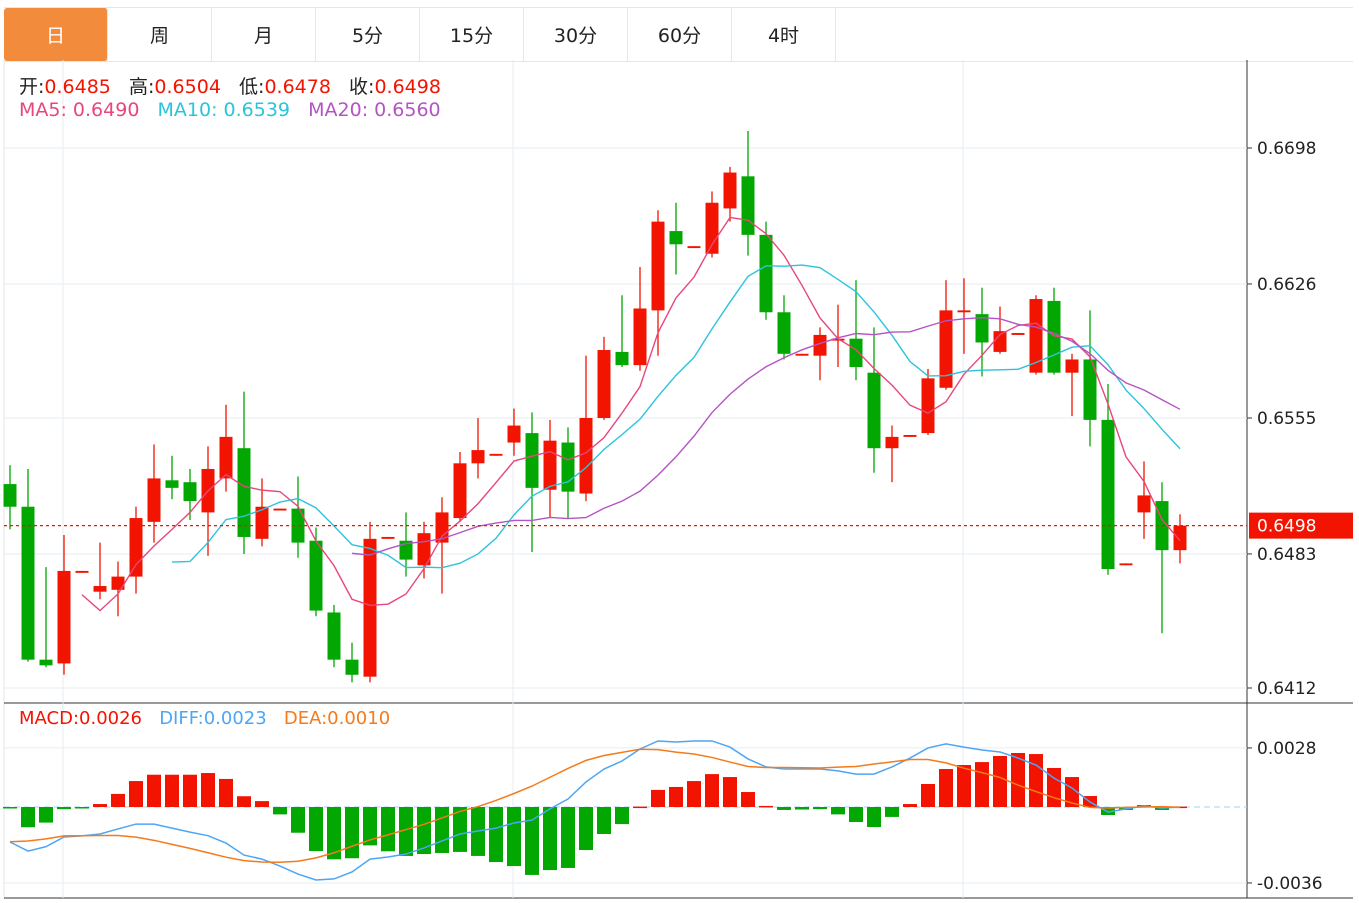  What do you see at coordinates (187, 87) in the screenshot?
I see `high-value: 0.6504` at bounding box center [187, 87].